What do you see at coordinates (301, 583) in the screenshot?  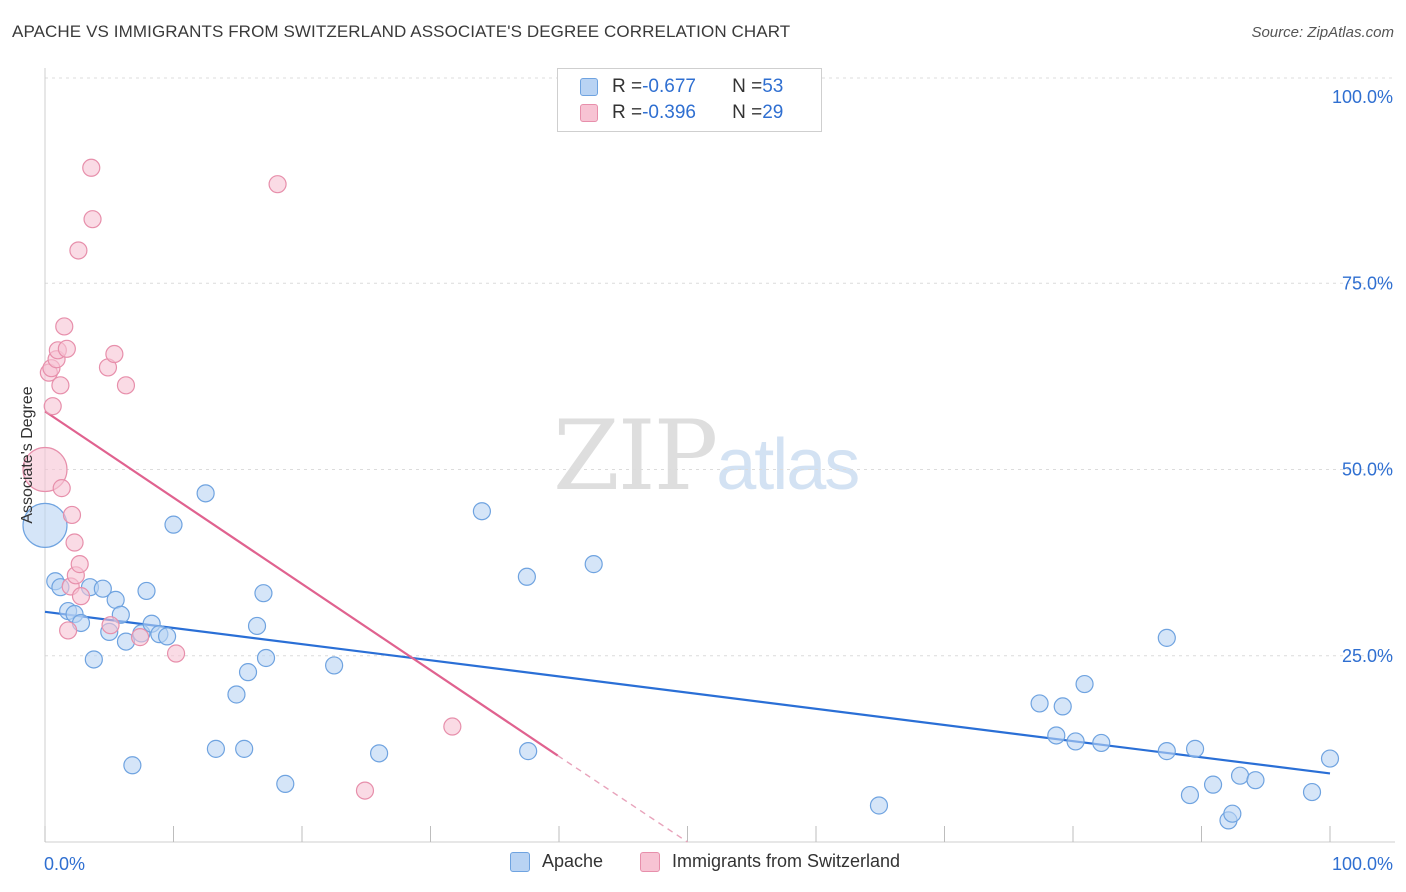 I see `swiss-trend-line` at bounding box center [301, 583].